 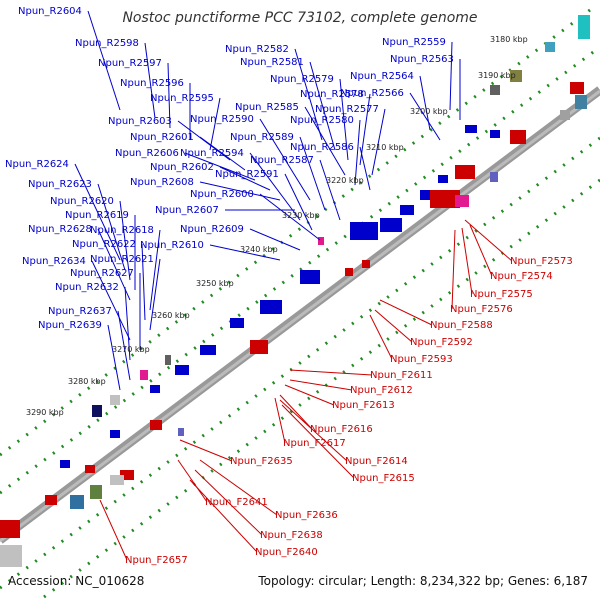 What do you see at coordinates (501, 294) in the screenshot?
I see `gene-label-forward: Npun_F2575` at bounding box center [501, 294].